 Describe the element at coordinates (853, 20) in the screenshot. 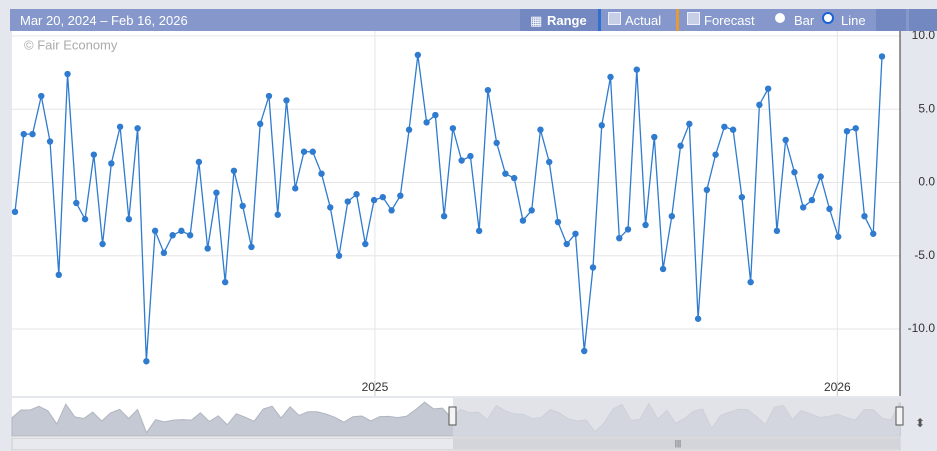

I see `line-label: Line` at that location.